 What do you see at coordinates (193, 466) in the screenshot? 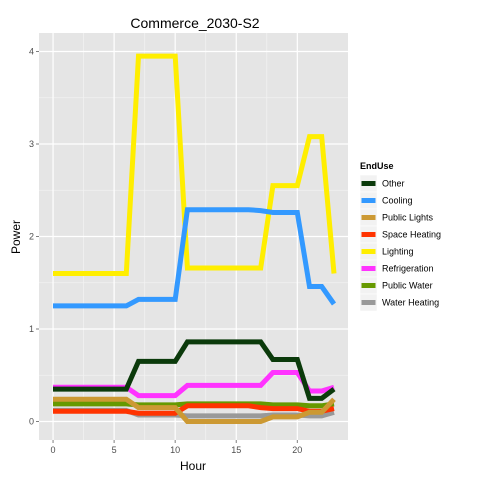
I see `x-axis-title: Hour` at bounding box center [193, 466].